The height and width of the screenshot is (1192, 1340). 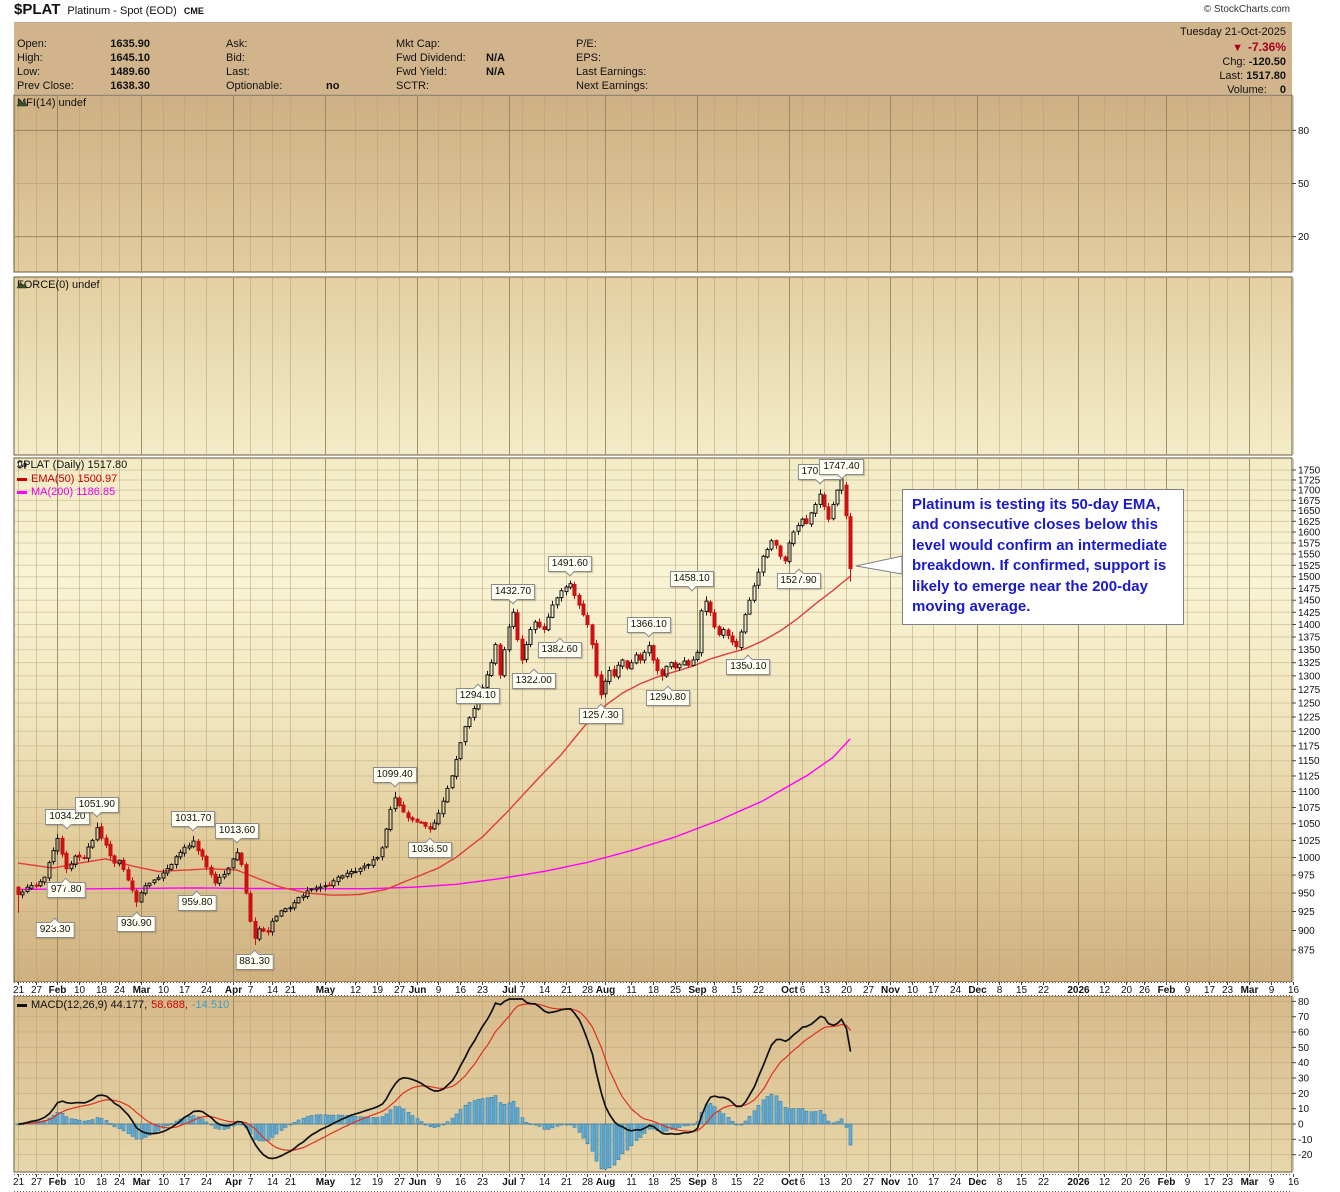 What do you see at coordinates (37, 990) in the screenshot?
I see `date-tick-label: 27` at bounding box center [37, 990].